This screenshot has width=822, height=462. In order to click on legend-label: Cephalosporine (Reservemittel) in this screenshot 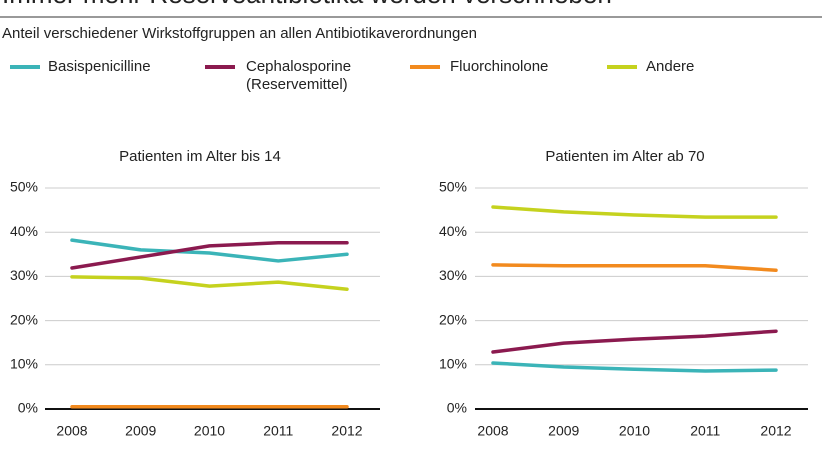, I will do `click(299, 75)`.